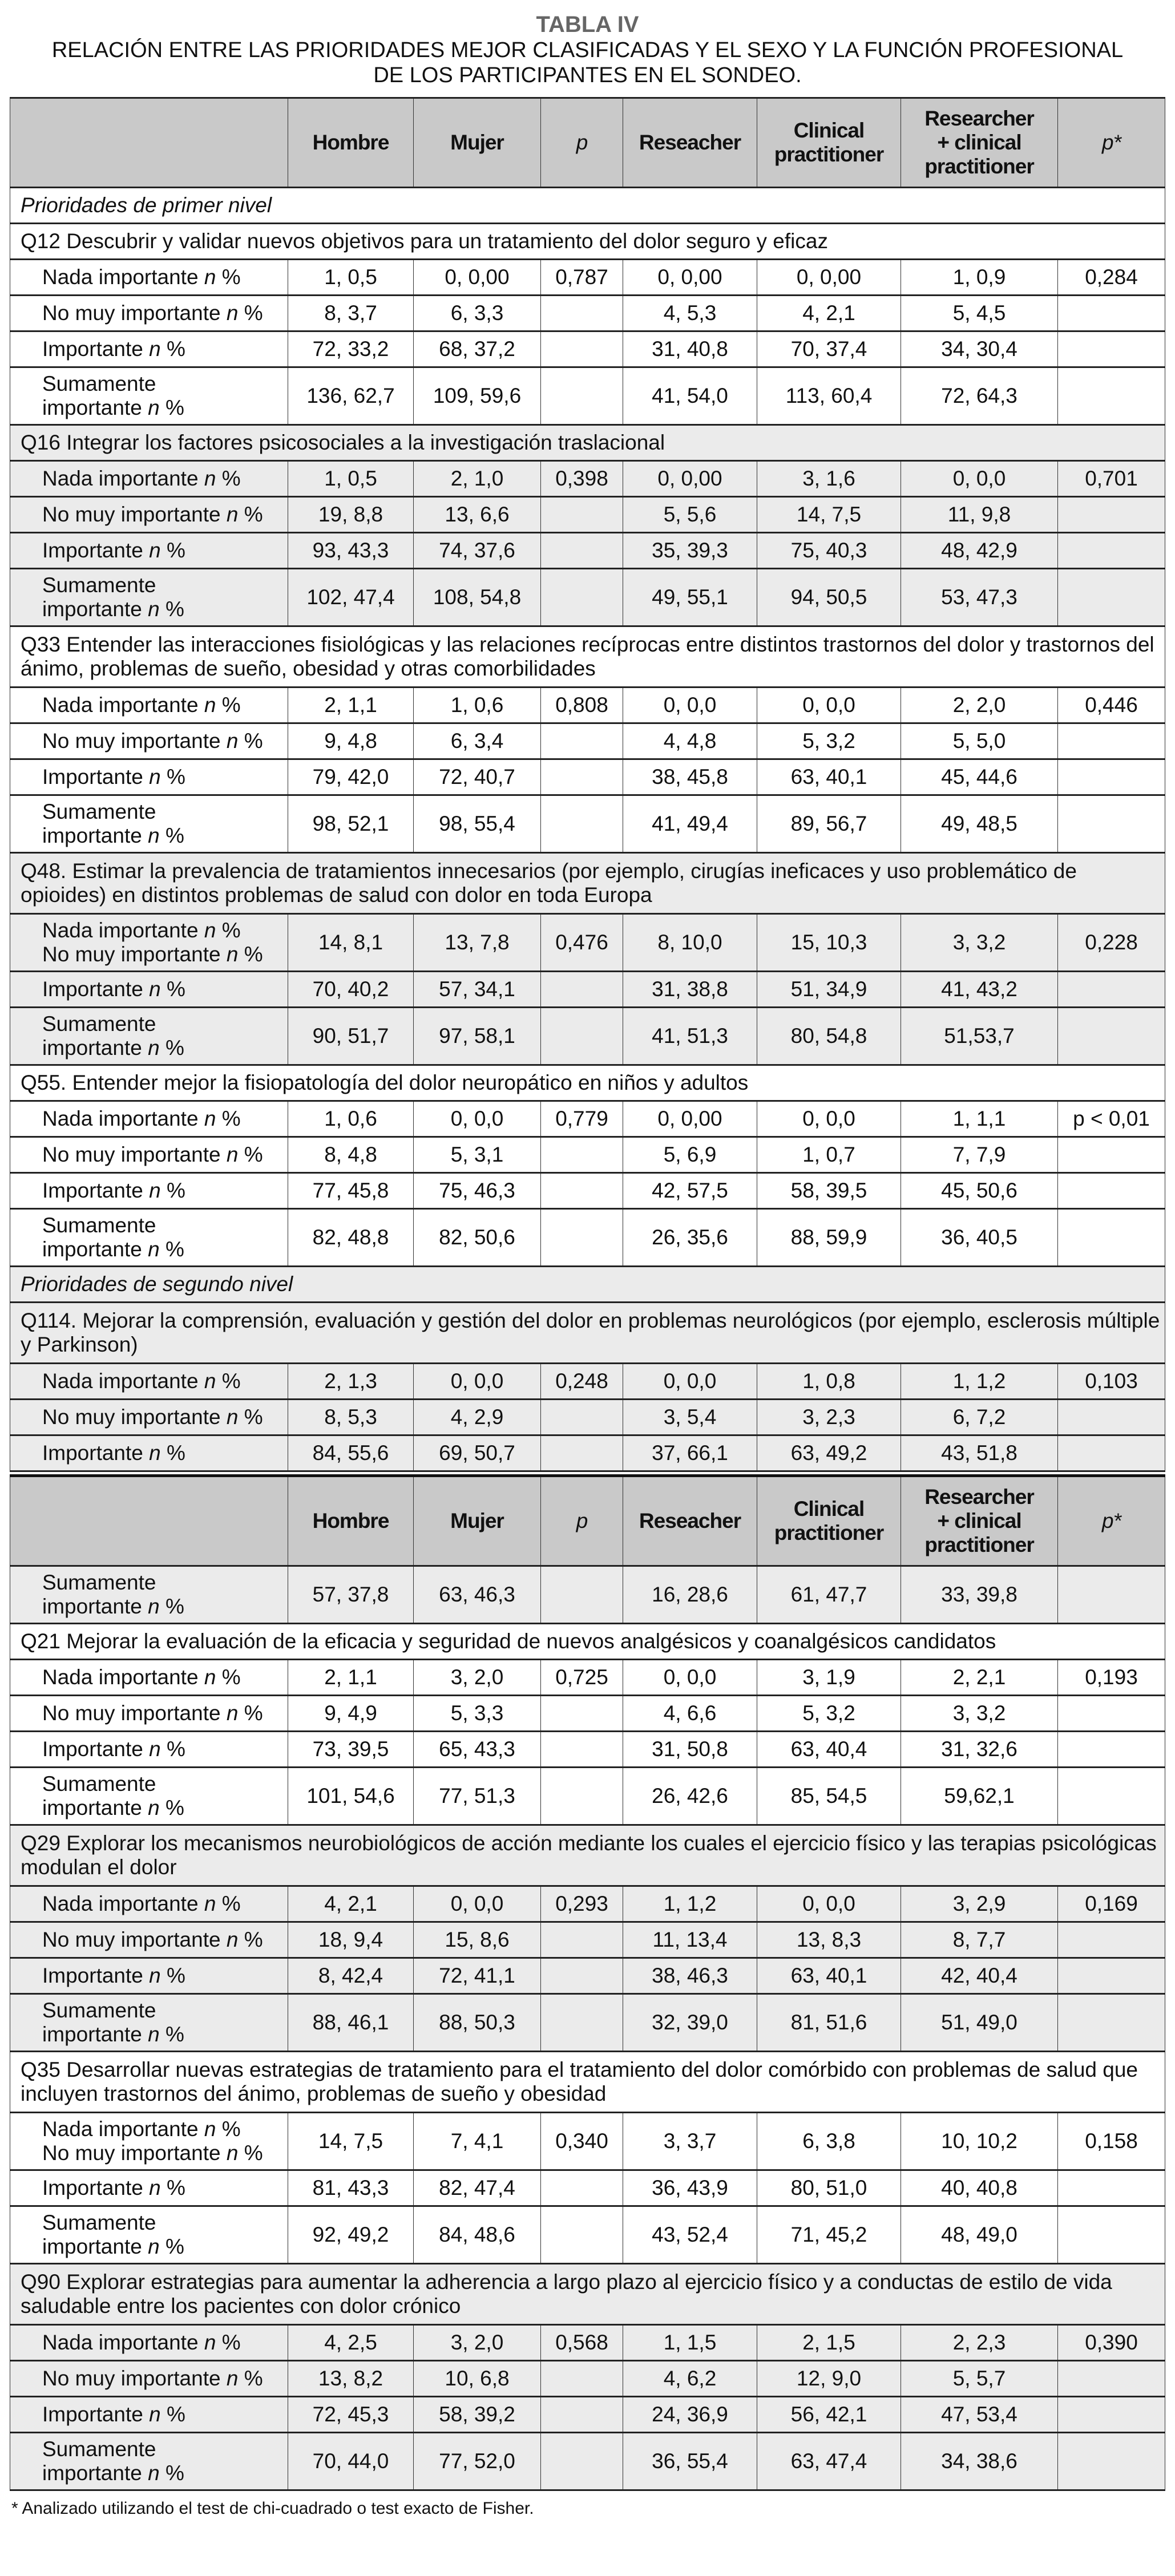 The width and height of the screenshot is (1175, 2576). I want to click on table-cell: 1, 0,6, so click(351, 1119).